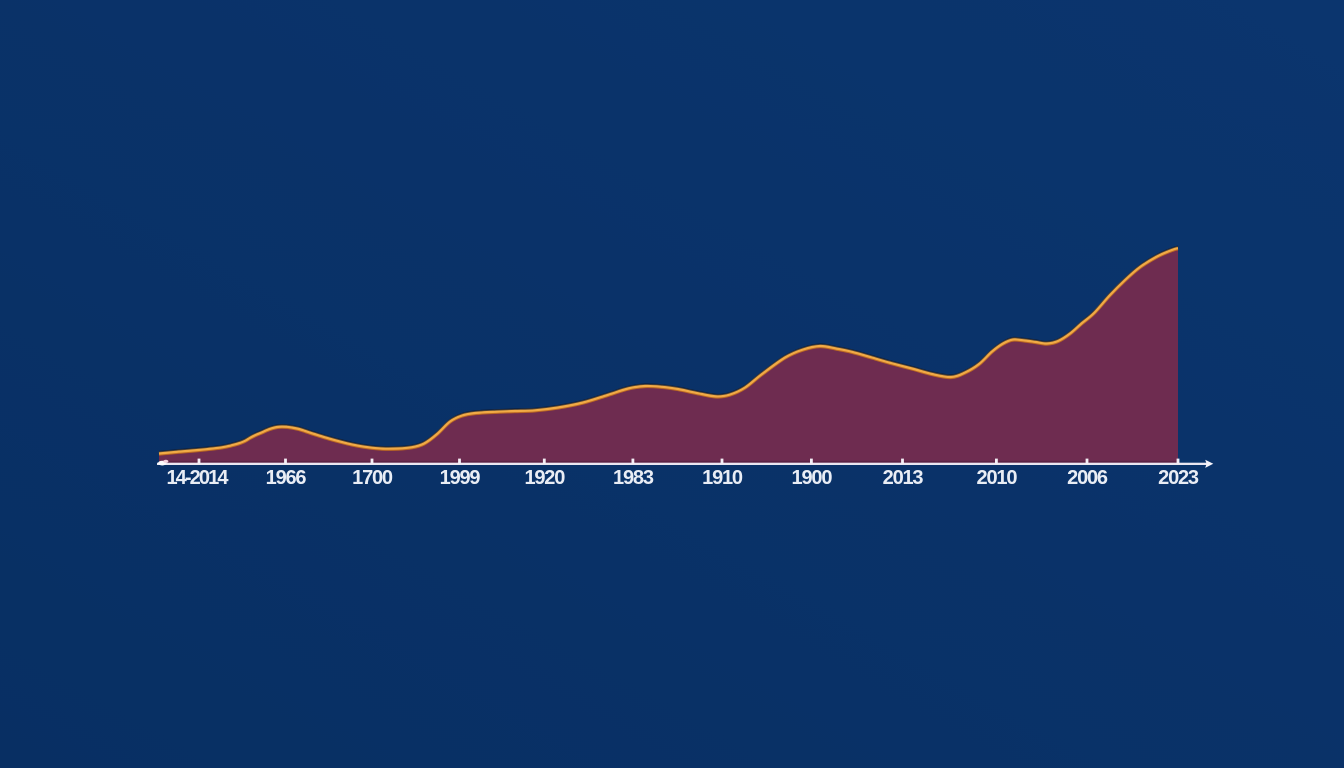  I want to click on svg-text: 1966, so click(286, 478).